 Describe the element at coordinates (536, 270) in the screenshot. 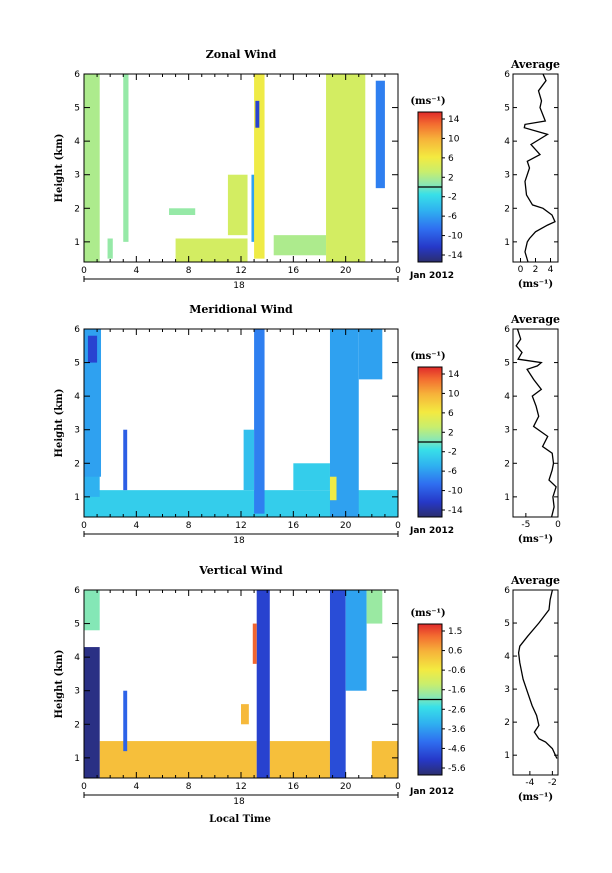

I see `profile-x-tick-label: 2` at that location.